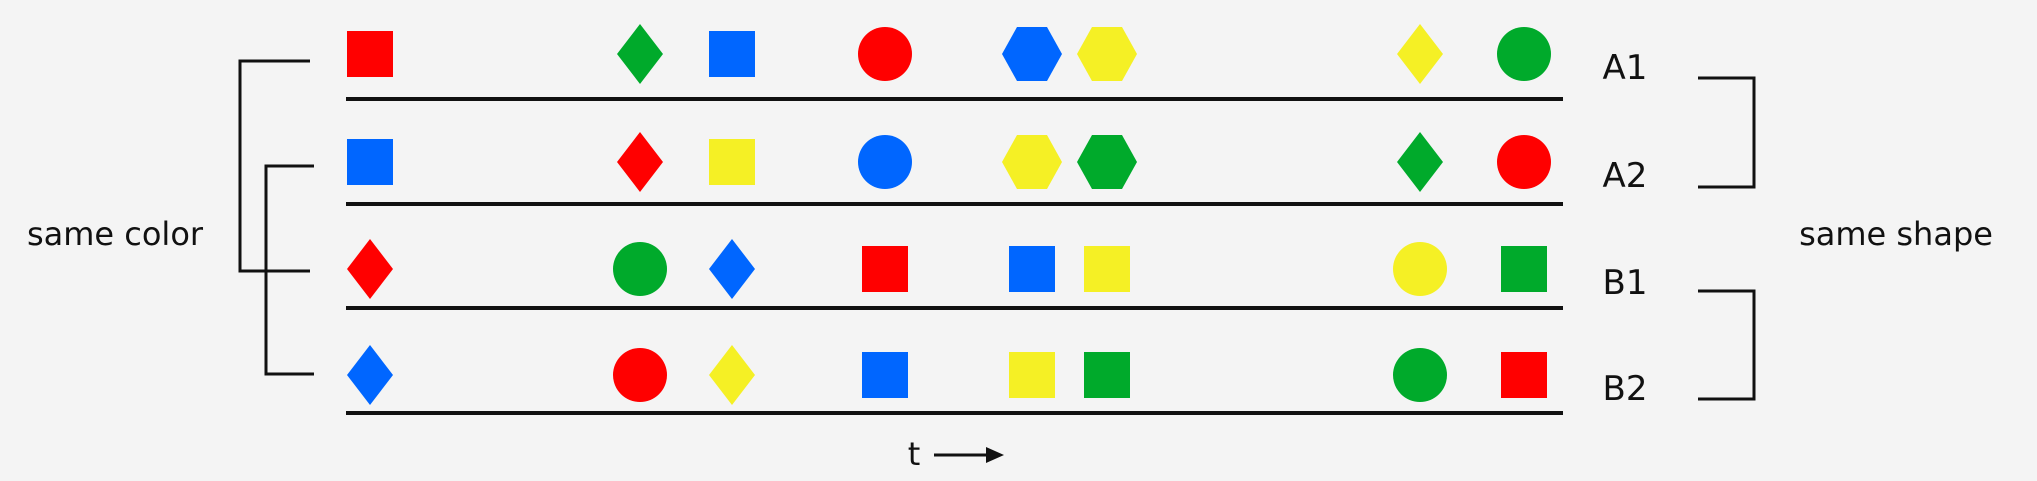  What do you see at coordinates (1727, 132) in the screenshot?
I see `same-shape-bracket-a` at bounding box center [1727, 132].